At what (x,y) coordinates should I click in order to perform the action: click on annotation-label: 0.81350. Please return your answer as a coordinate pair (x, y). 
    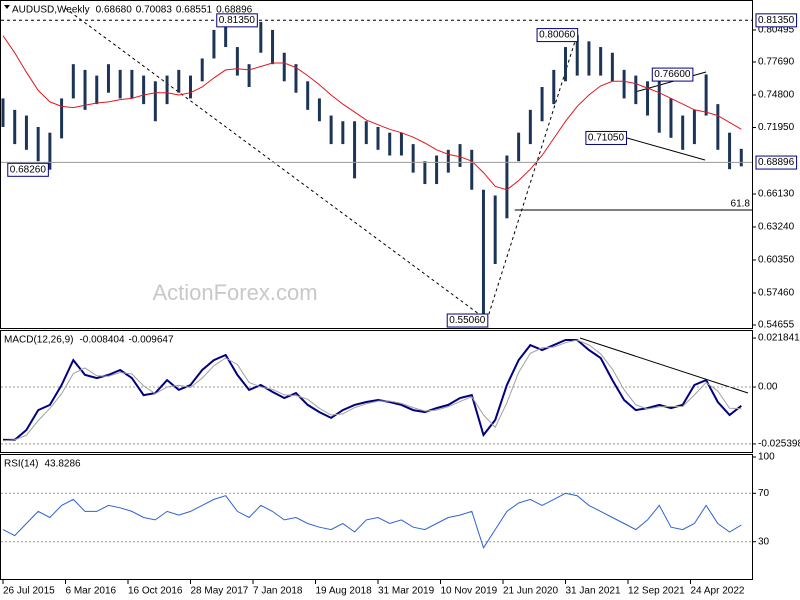
    Looking at the image, I should click on (237, 20).